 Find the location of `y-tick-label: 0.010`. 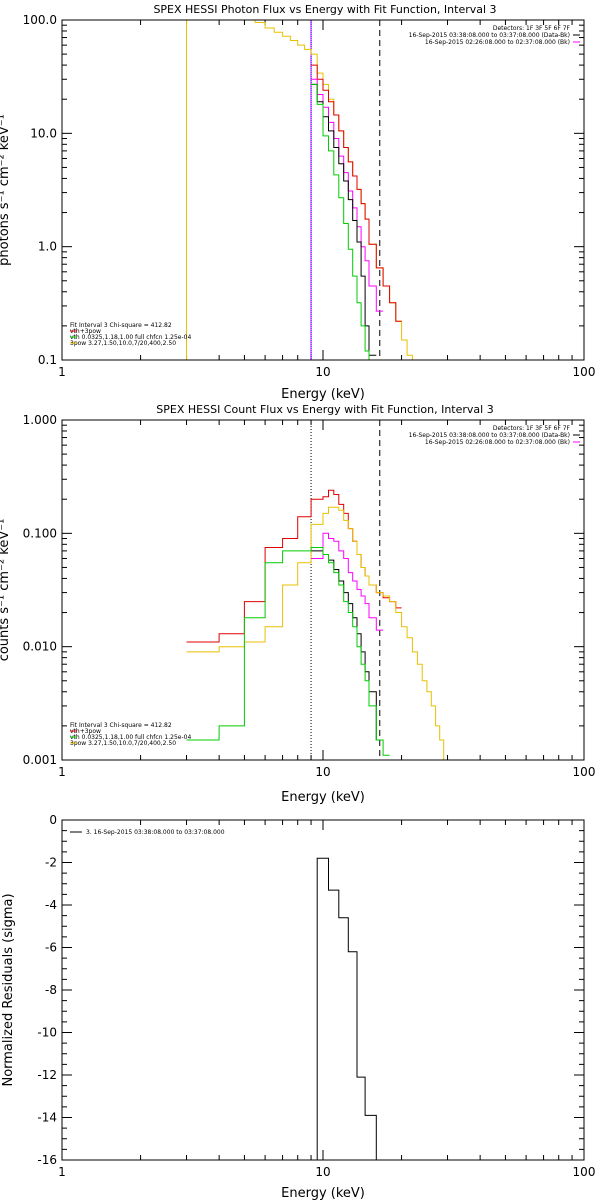

y-tick-label: 0.010 is located at coordinates (40, 647).